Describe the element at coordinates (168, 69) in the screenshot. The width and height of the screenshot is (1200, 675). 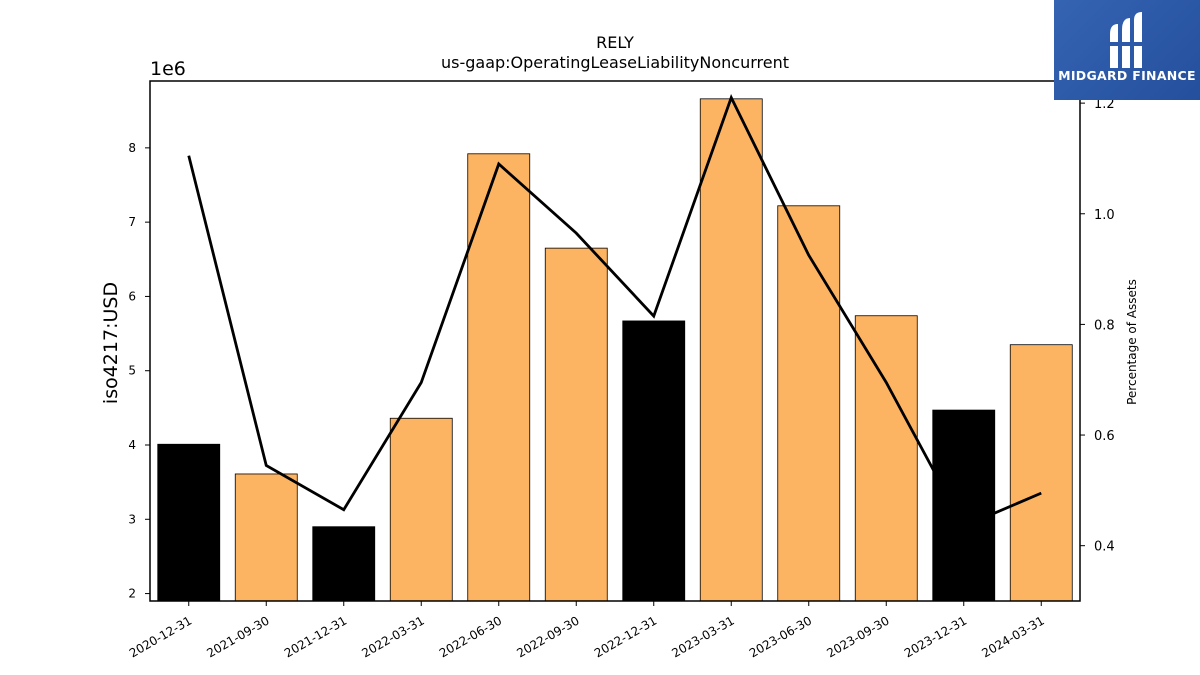
I see `y-offset-label: 1e6` at that location.